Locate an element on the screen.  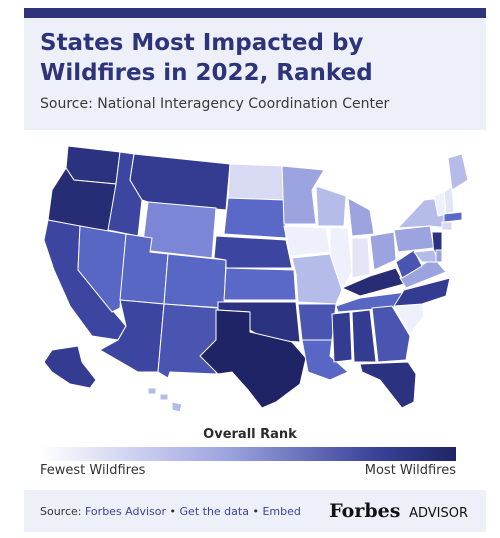
legend-low-label: Fewest Wildfires is located at coordinates (93, 470).